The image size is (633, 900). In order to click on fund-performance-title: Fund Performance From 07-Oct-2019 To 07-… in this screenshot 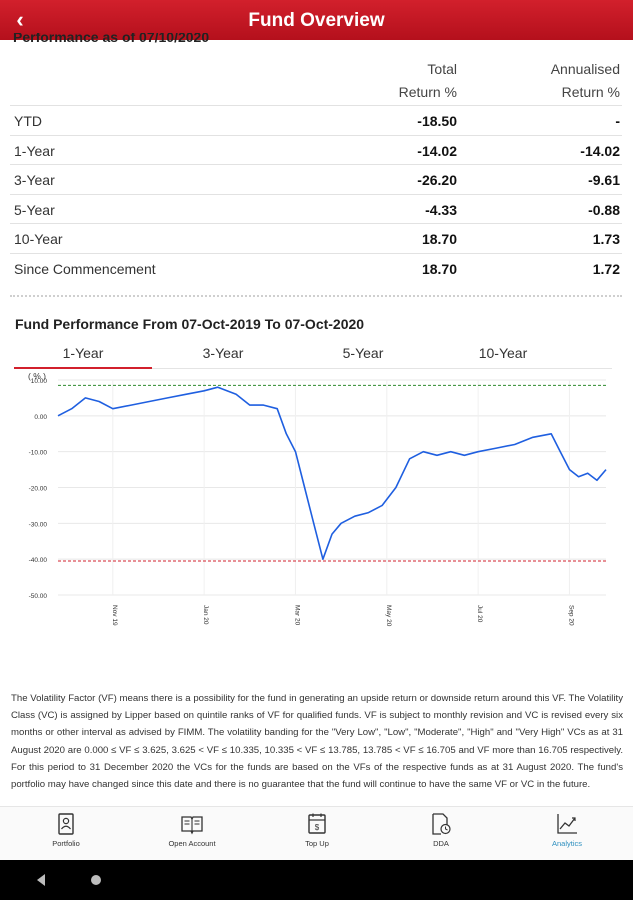, I will do `click(190, 324)`.